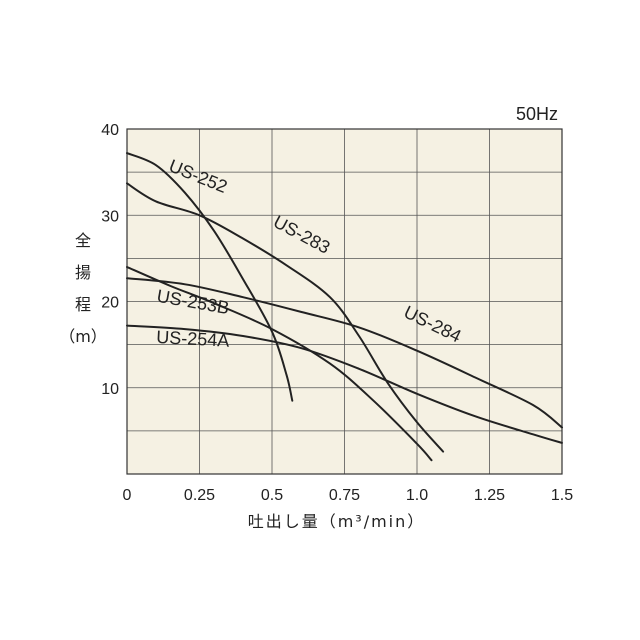 Image resolution: width=640 pixels, height=640 pixels. I want to click on y-tick-label: 20, so click(110, 303).